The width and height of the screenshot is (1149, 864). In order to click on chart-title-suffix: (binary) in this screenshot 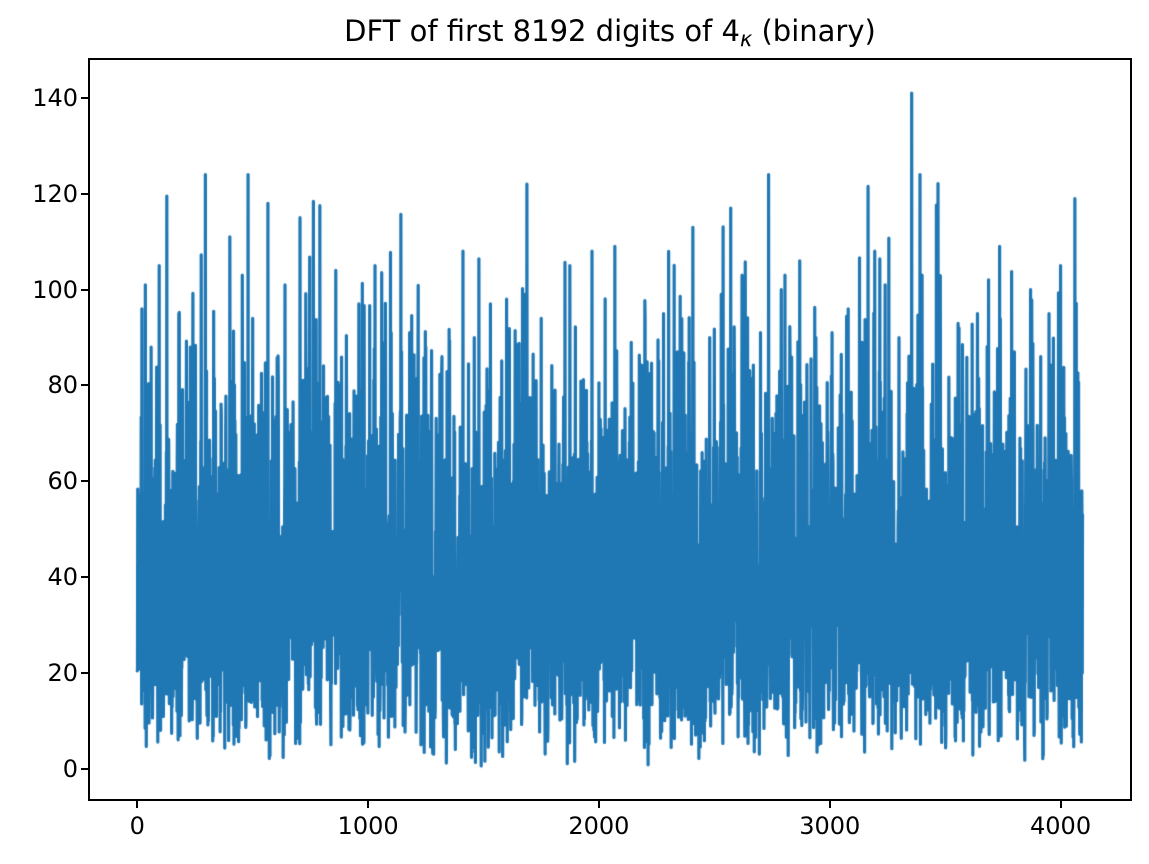, I will do `click(814, 31)`.